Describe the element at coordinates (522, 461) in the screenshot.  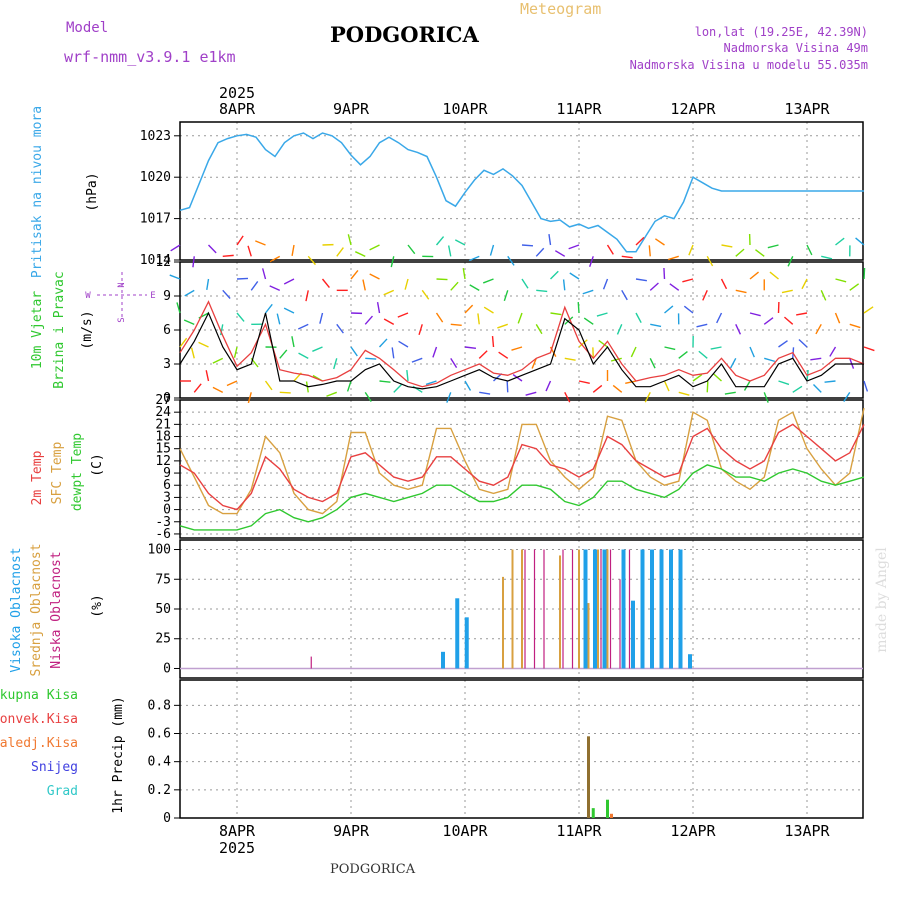
I see `sfc-temp-line` at that location.